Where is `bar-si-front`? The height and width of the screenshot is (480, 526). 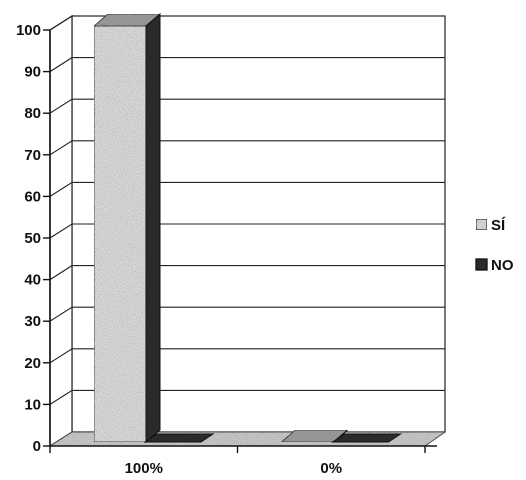 bar-si-front is located at coordinates (120, 234).